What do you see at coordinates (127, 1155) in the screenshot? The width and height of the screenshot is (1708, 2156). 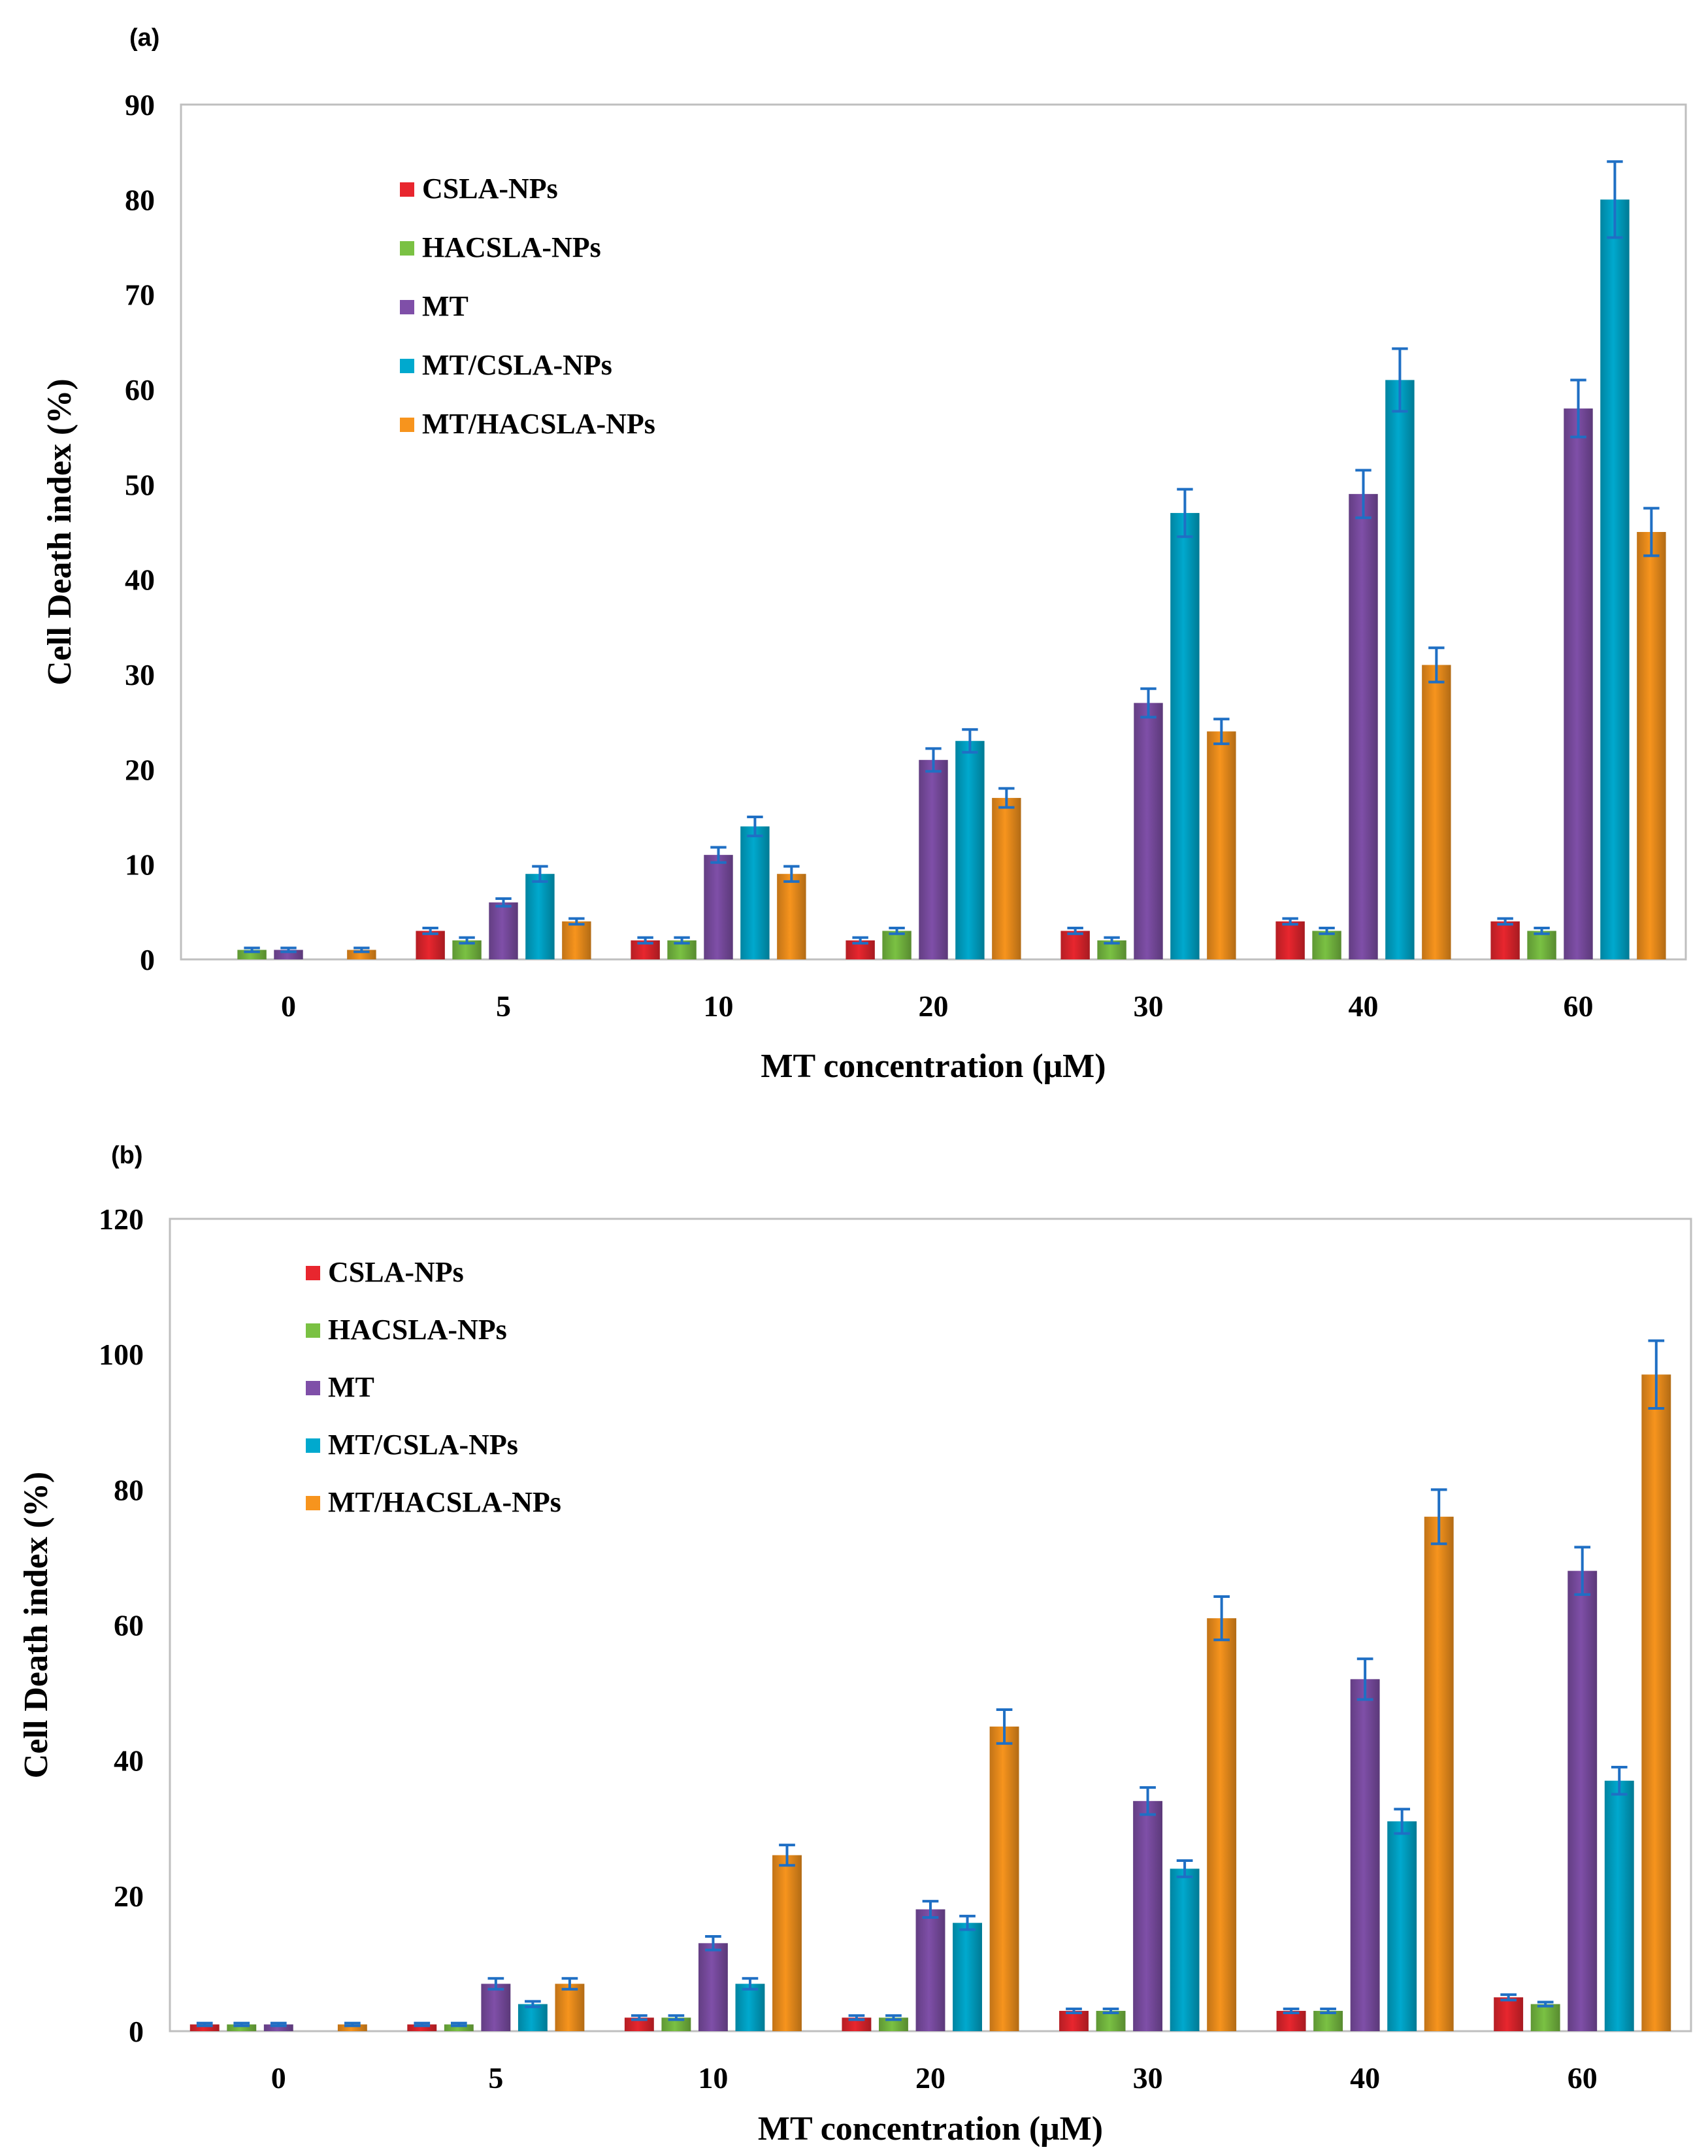 I see `panel-label: (b)` at bounding box center [127, 1155].